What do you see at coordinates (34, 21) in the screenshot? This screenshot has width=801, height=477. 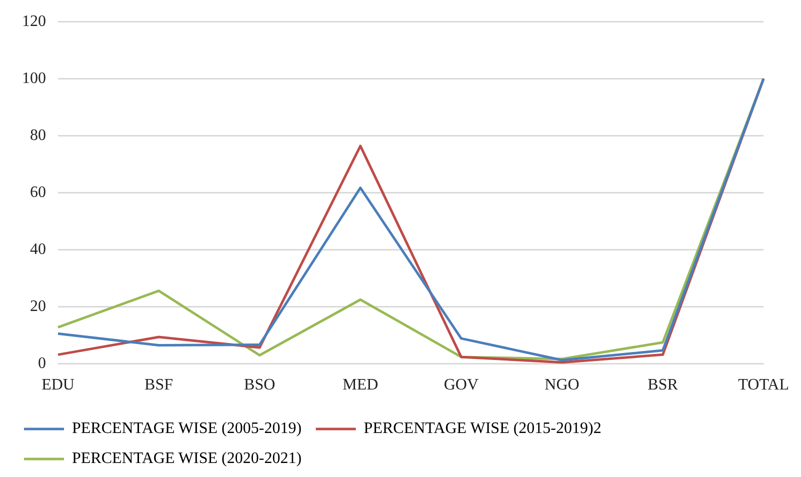 I see `y-tick-label: 120` at bounding box center [34, 21].